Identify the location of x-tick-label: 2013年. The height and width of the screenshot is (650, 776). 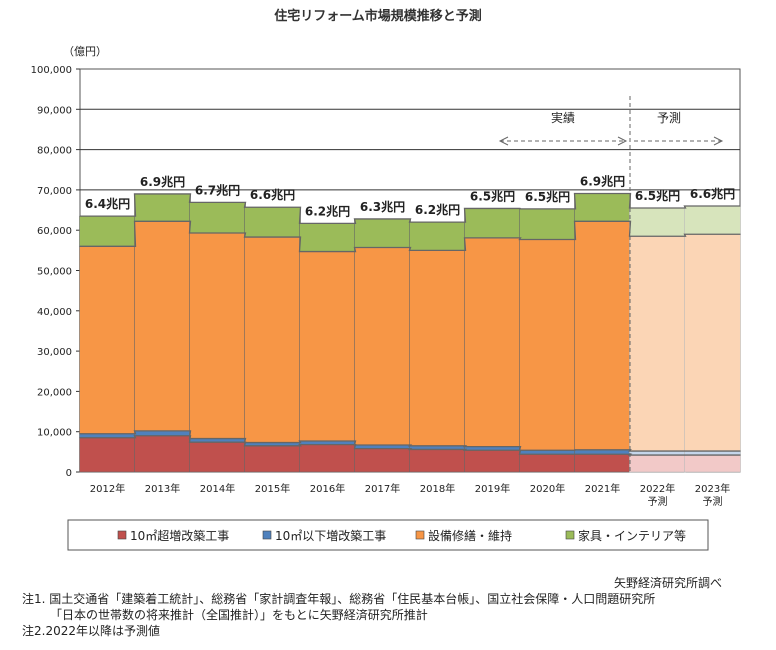
(162, 488).